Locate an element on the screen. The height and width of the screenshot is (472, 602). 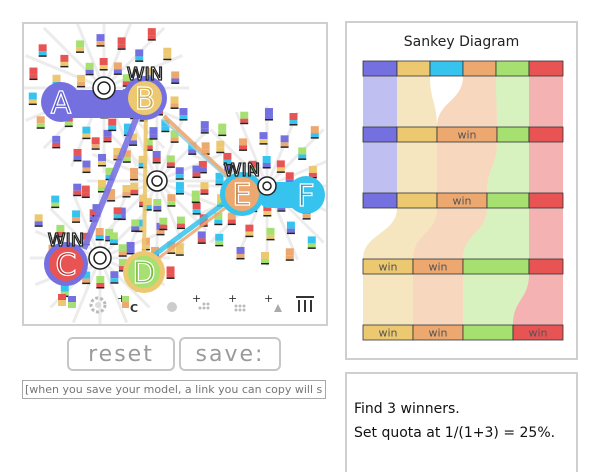
candidate-B: B WIN is located at coordinates (145, 91).